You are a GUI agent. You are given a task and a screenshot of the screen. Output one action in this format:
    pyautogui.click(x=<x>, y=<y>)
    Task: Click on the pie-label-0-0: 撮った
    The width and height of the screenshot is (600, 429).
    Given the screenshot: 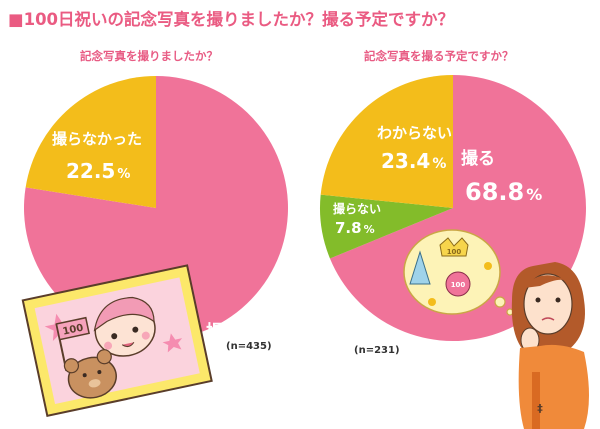 What is the action you would take?
    pyautogui.click(x=233, y=332)
    